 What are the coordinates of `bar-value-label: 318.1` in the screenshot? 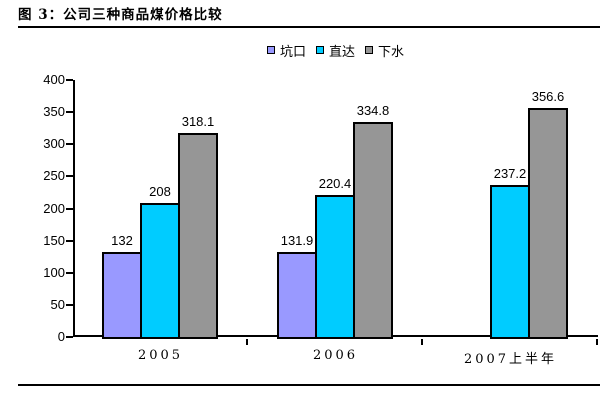 It's located at (198, 121).